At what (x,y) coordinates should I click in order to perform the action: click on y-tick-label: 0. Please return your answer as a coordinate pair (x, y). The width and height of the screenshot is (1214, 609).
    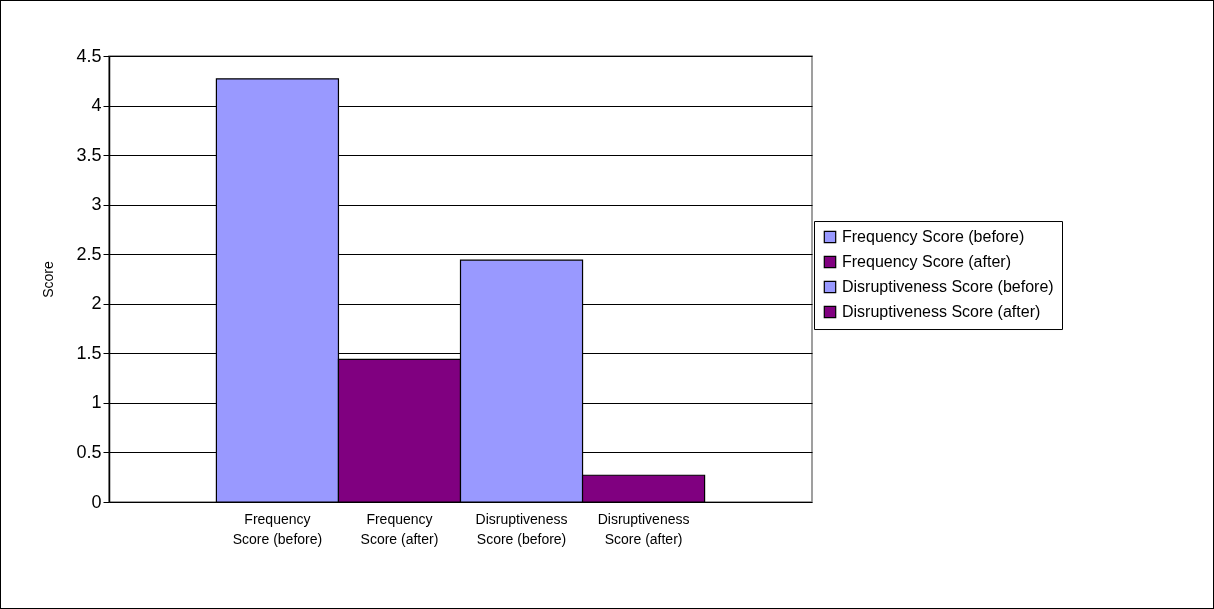
    Looking at the image, I should click on (96, 501).